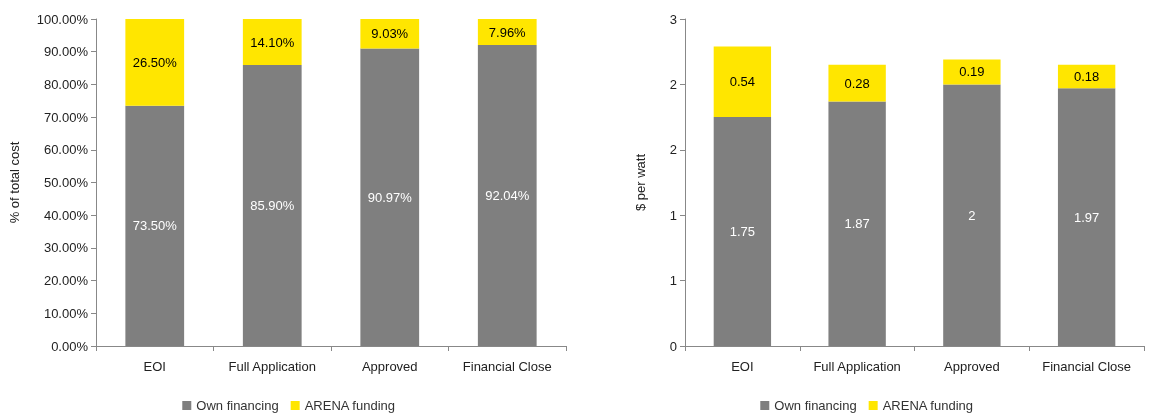 The image size is (1156, 417). Describe the element at coordinates (66, 117) in the screenshot. I see `y-tick-label: 70.00%` at that location.